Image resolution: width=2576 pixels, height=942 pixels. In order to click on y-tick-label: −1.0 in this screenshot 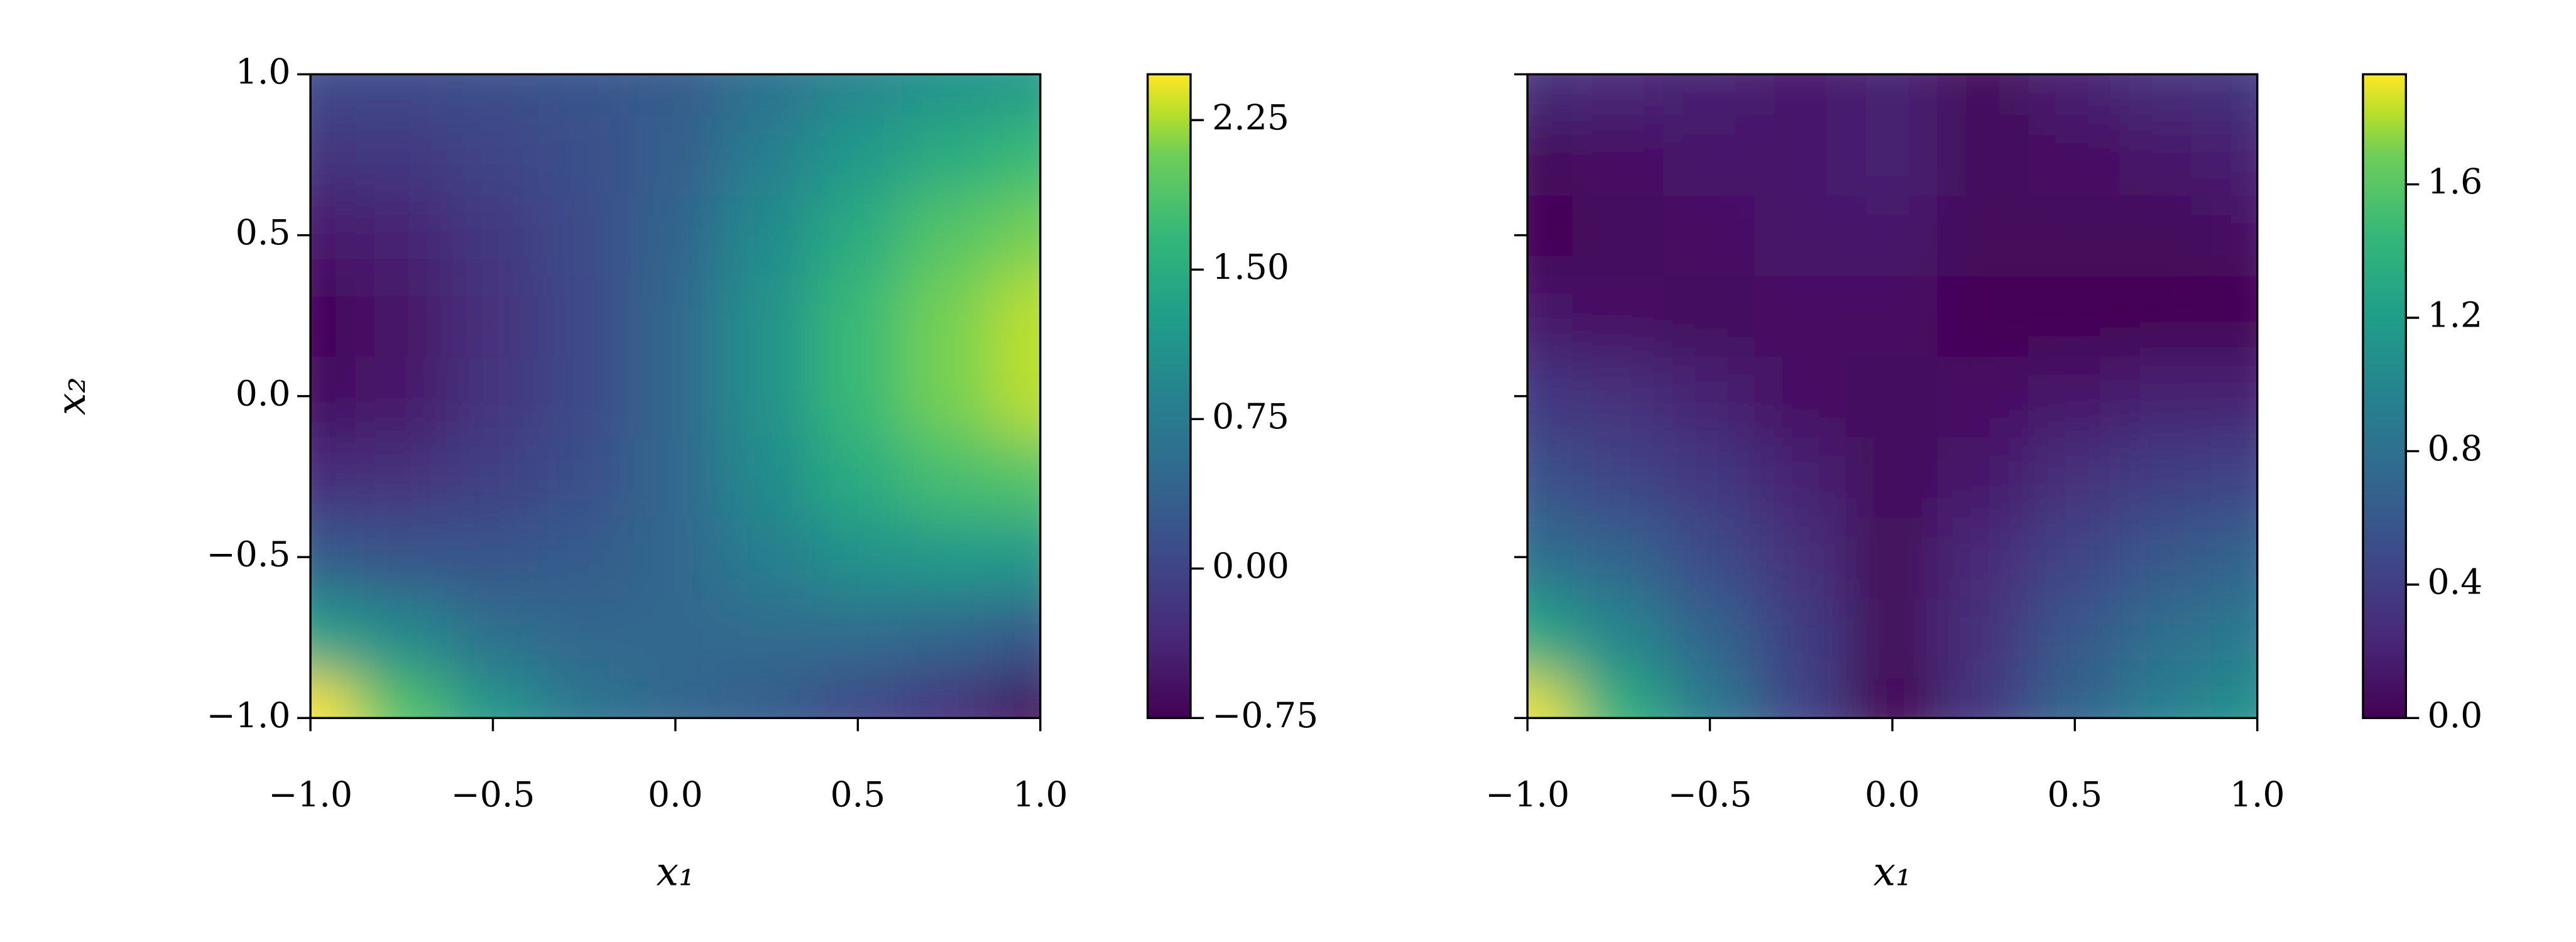, I will do `click(249, 716)`.